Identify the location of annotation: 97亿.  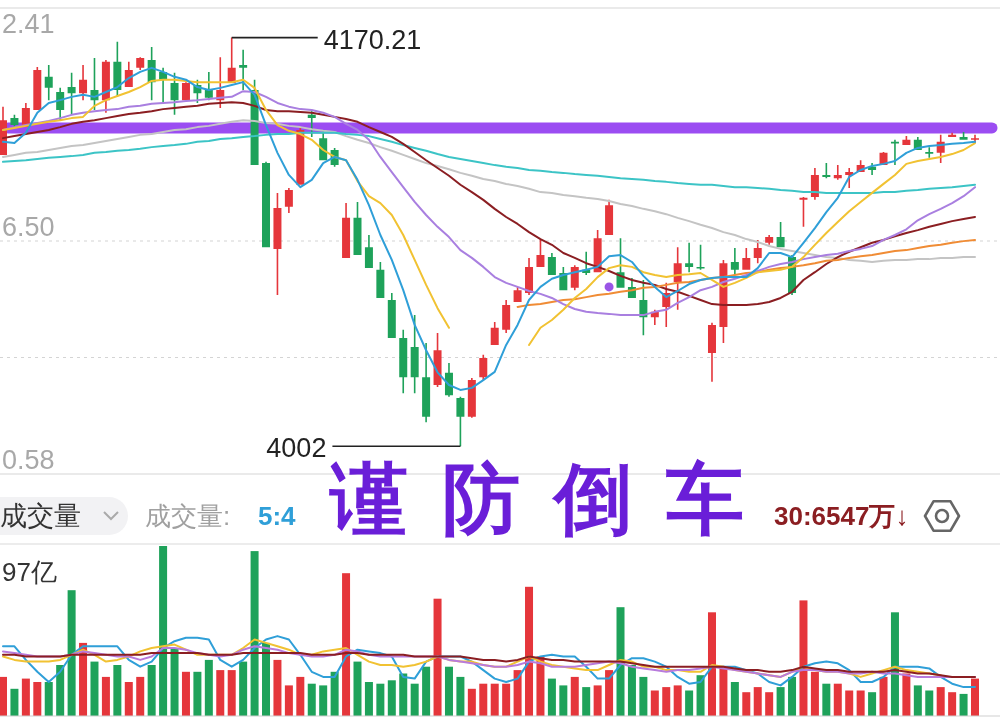
(29, 572).